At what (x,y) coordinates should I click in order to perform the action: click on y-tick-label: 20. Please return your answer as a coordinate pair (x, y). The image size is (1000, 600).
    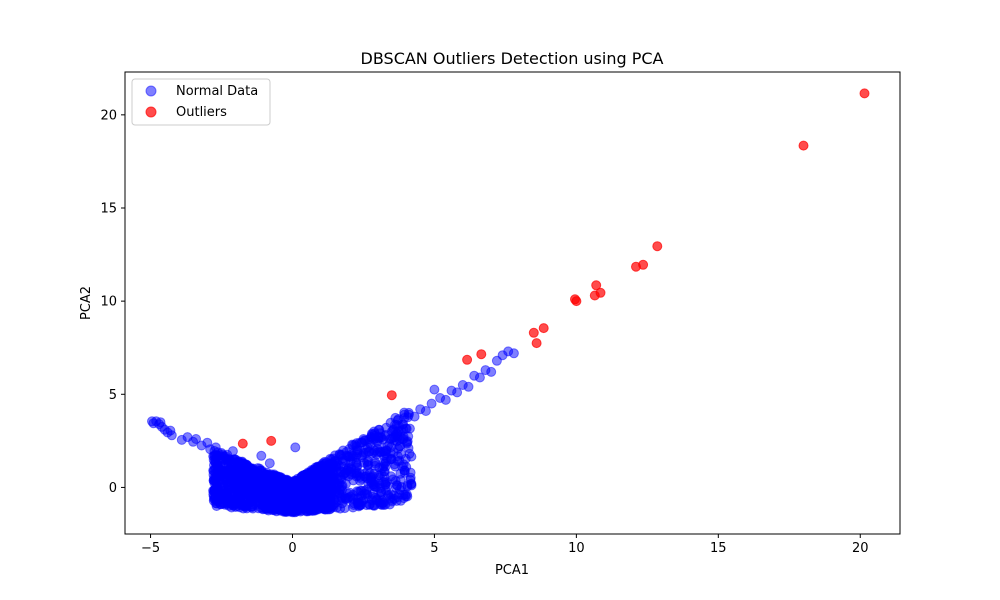
    Looking at the image, I should click on (108, 115).